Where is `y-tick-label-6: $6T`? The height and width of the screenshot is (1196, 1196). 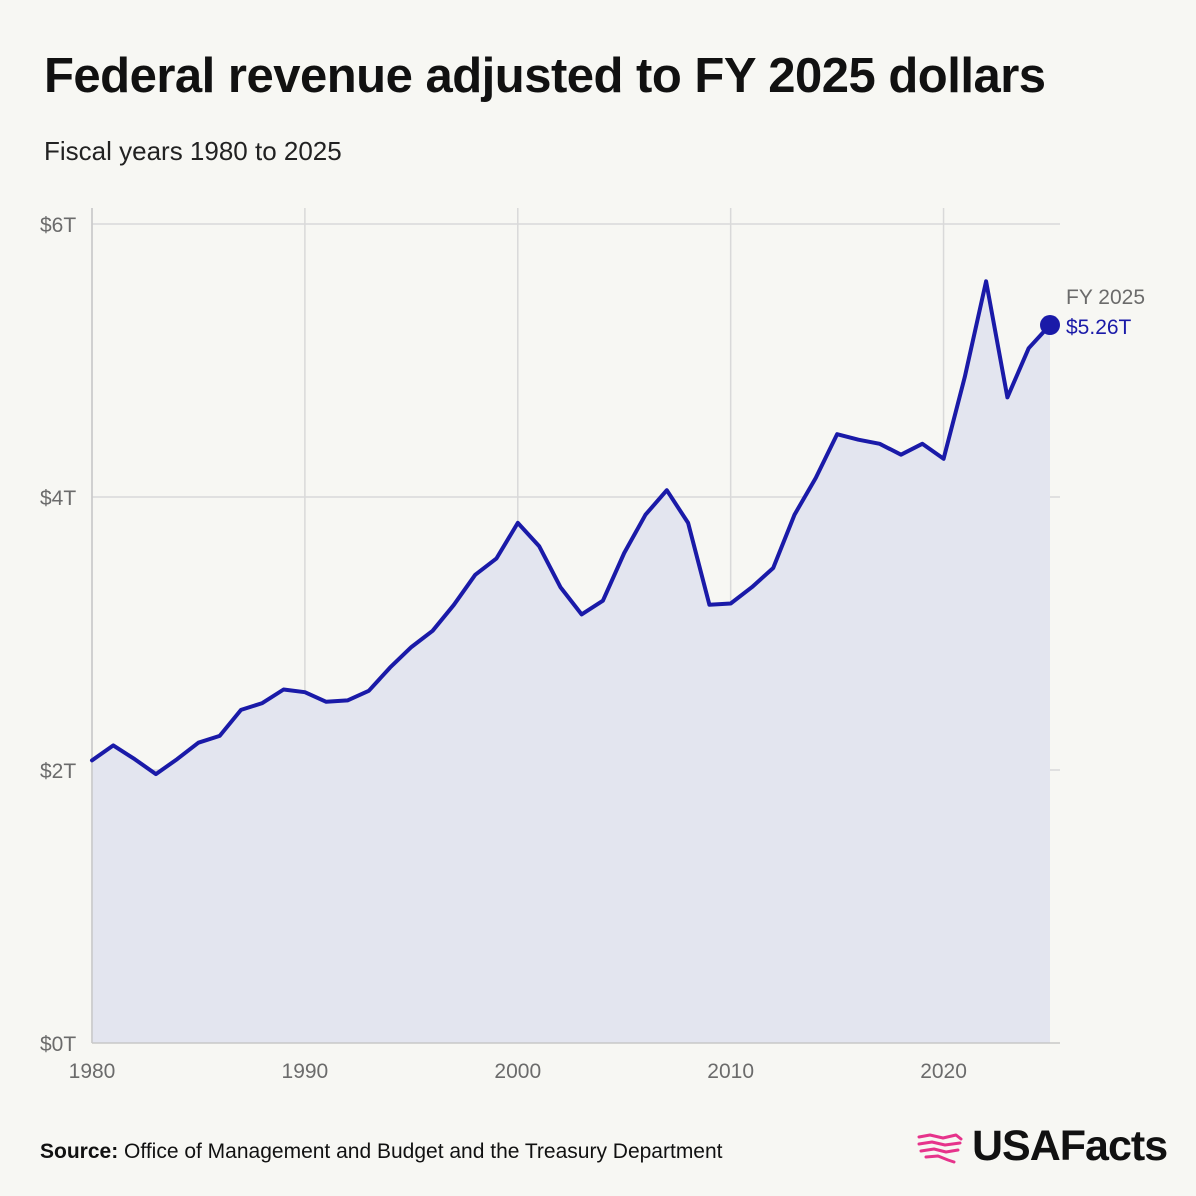
y-tick-label-6: $6T is located at coordinates (58, 225).